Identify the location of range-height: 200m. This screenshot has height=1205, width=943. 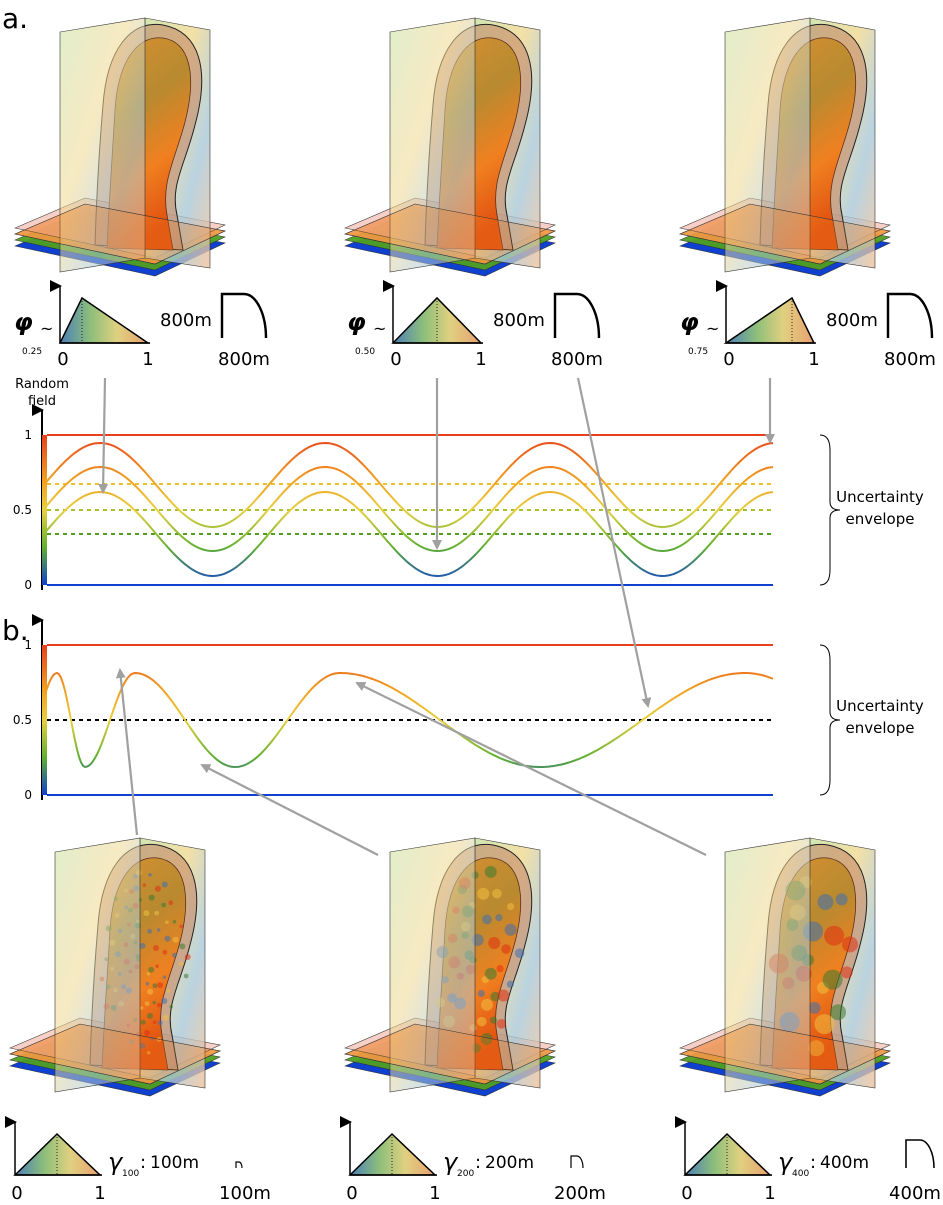
(509, 1163).